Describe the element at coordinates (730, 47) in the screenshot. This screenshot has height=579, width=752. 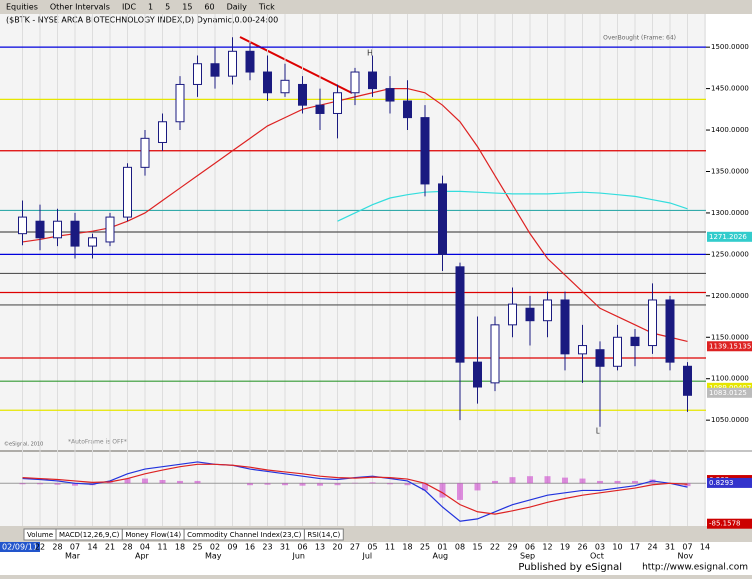
I see `y-tick-label: 1500.0000` at that location.